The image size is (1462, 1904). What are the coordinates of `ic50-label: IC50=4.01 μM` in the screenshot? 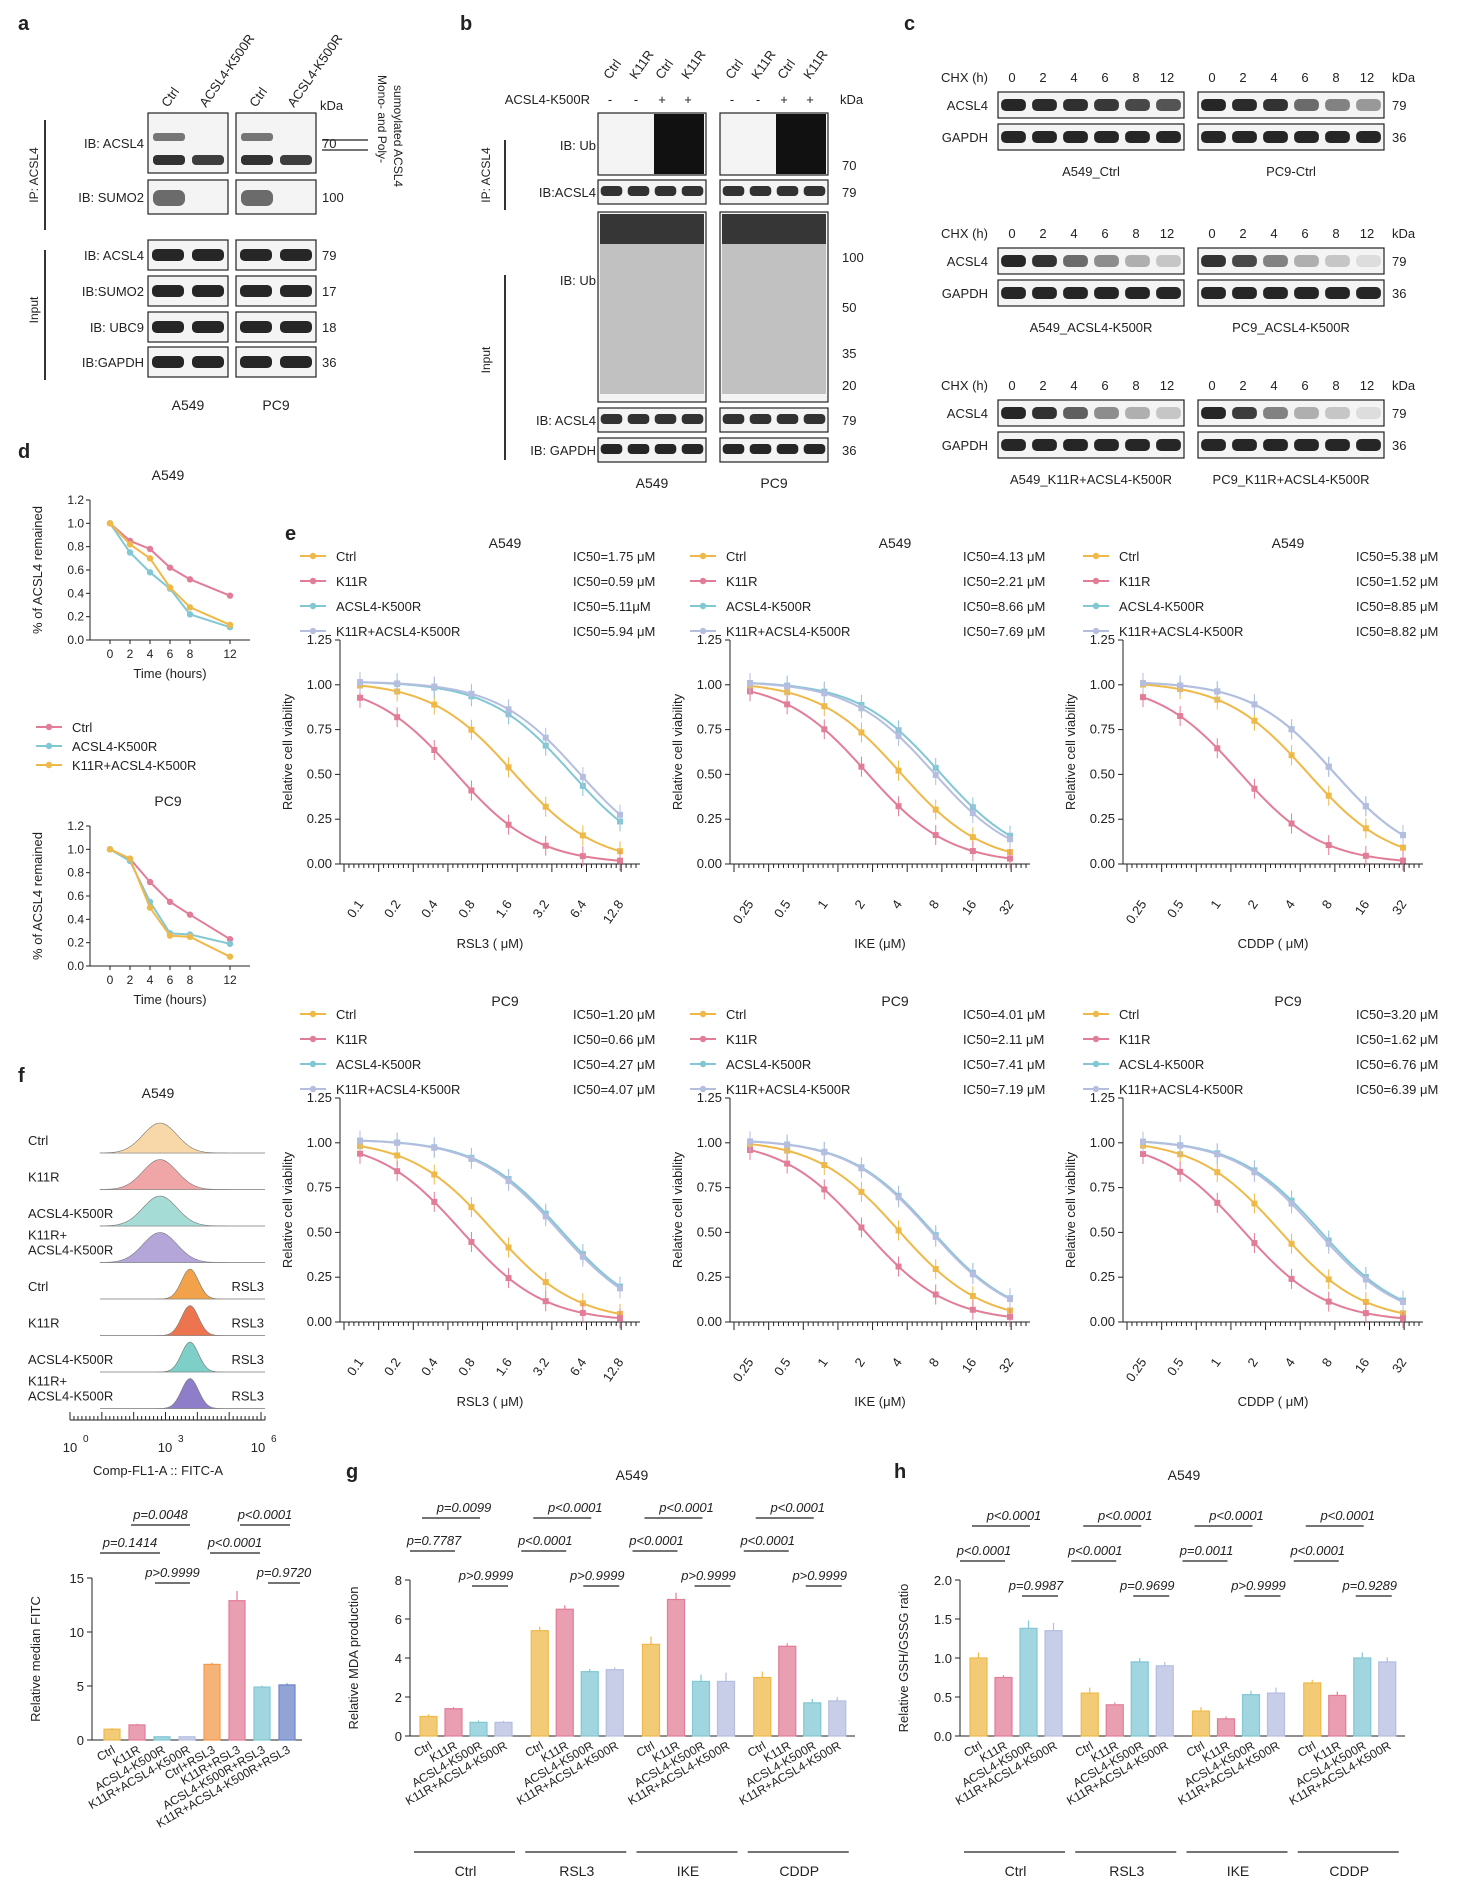 It's located at (1004, 1014).